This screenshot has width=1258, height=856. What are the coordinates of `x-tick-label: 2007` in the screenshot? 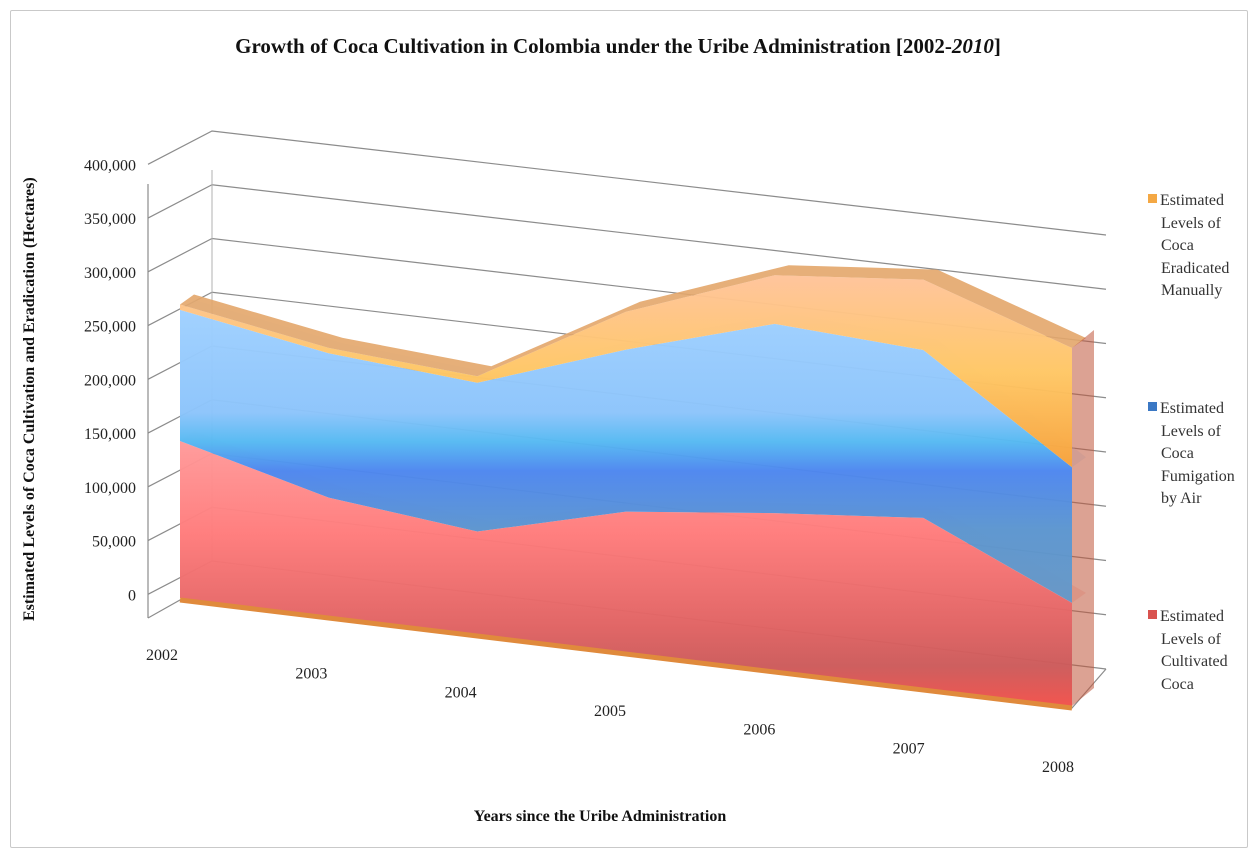 It's located at (909, 748).